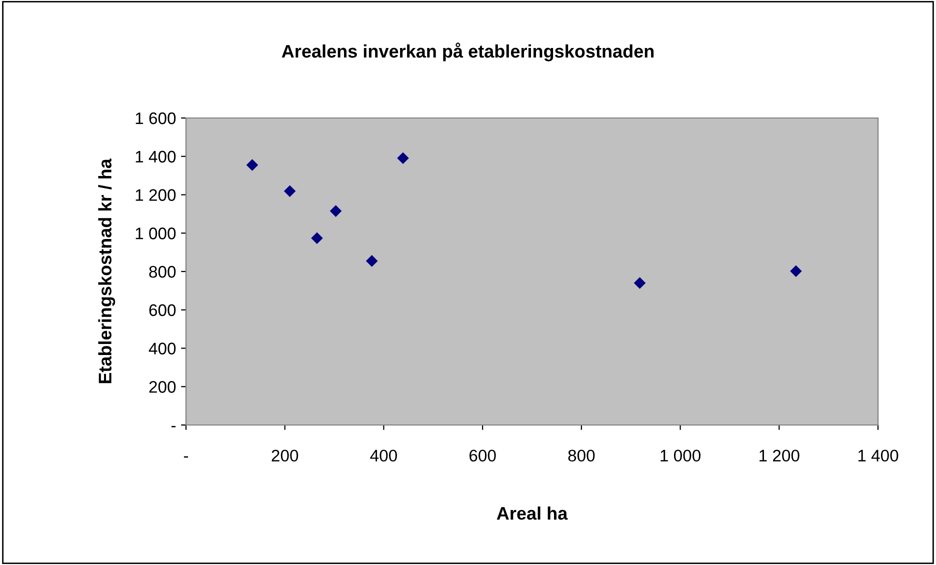 This screenshot has height=565, width=936. Describe the element at coordinates (162, 348) in the screenshot. I see `y-tick-label: 400` at that location.